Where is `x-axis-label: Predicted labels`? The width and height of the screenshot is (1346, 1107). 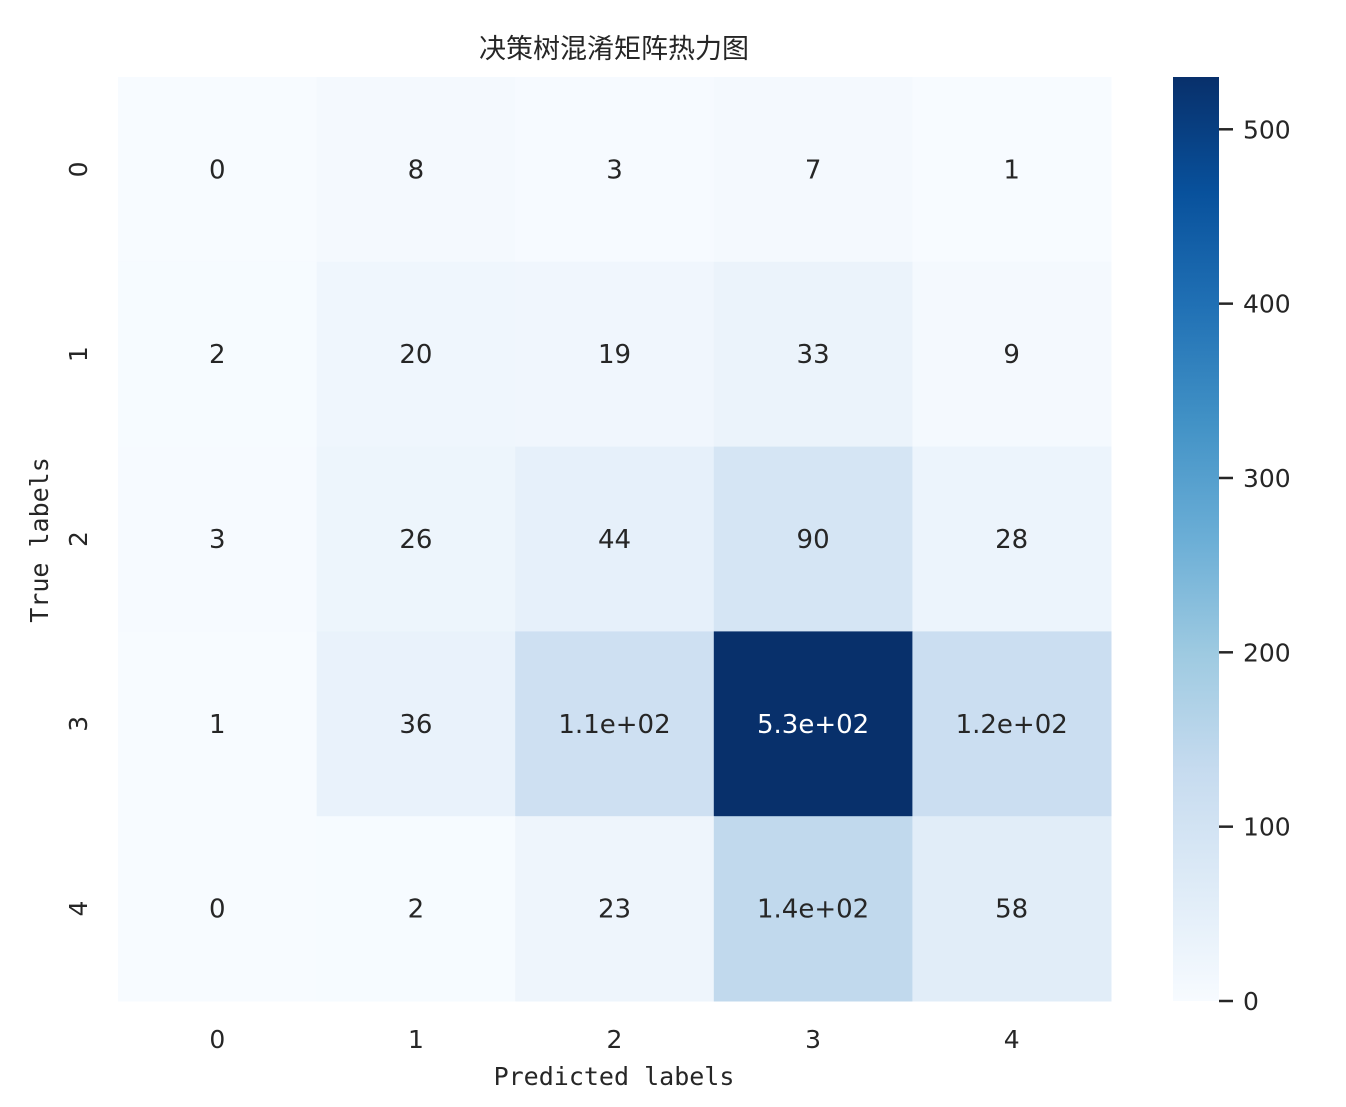 x-axis-label: Predicted labels is located at coordinates (614, 1076).